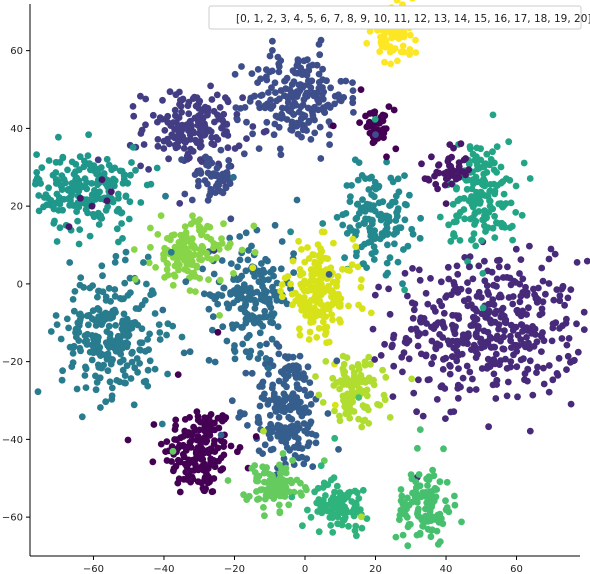 Image resolution: width=590 pixels, height=574 pixels. What do you see at coordinates (375, 569) in the screenshot?
I see `x-tick-label: 20` at bounding box center [375, 569].